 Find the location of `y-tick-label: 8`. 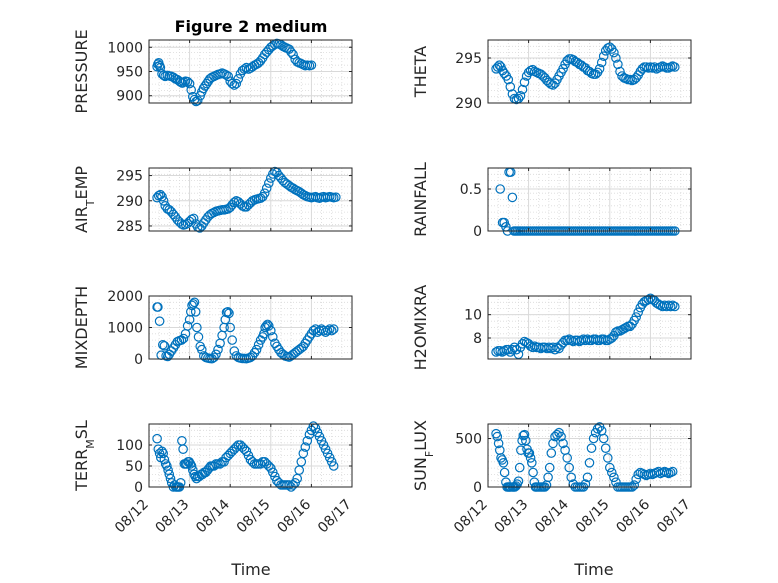

y-tick-label: 8 is located at coordinates (477, 339).